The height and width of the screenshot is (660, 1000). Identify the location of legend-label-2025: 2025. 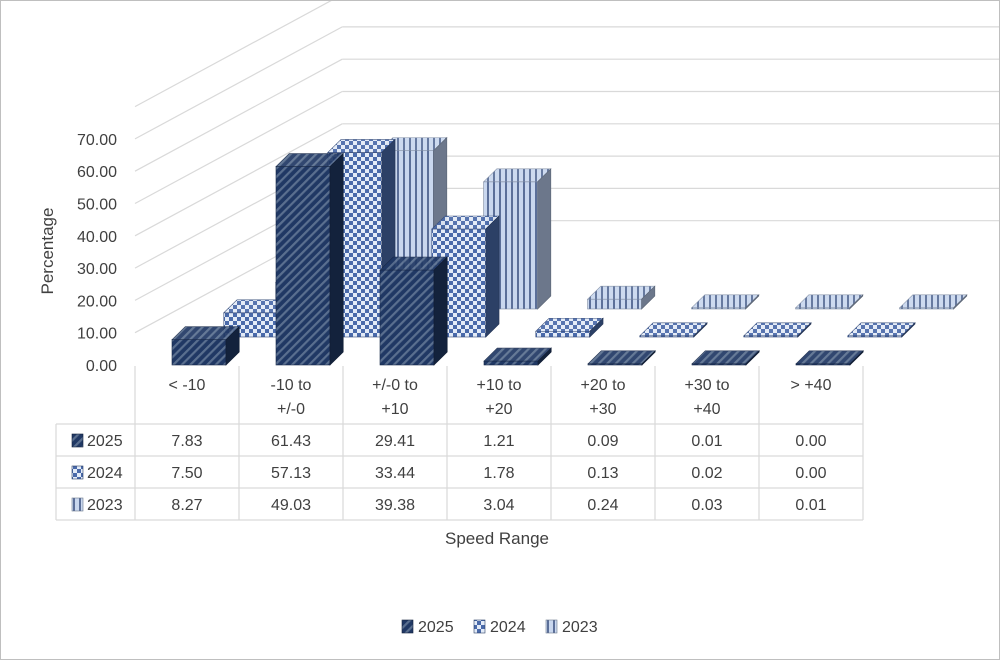
(436, 627).